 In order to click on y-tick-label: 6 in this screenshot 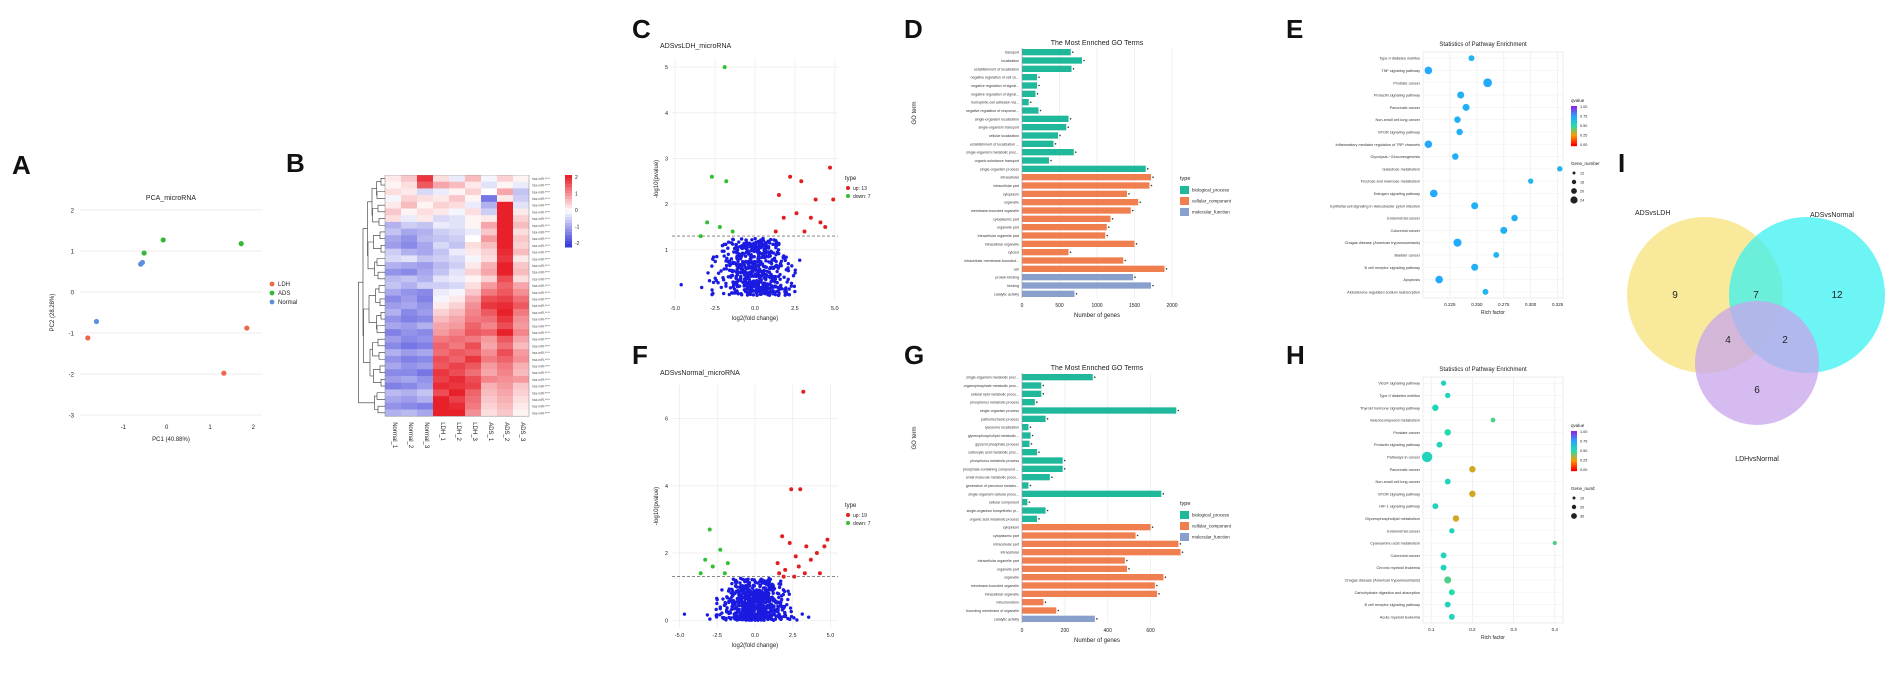, I will do `click(666, 420)`.